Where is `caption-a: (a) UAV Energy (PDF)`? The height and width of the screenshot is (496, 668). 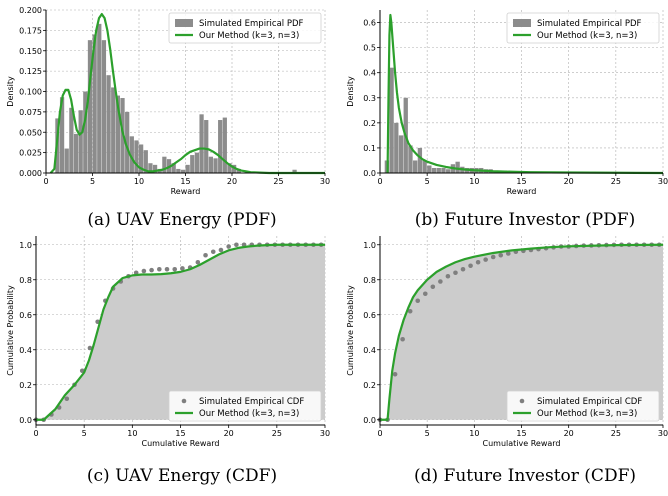 caption-a: (a) UAV Energy (PDF) is located at coordinates (182, 220).